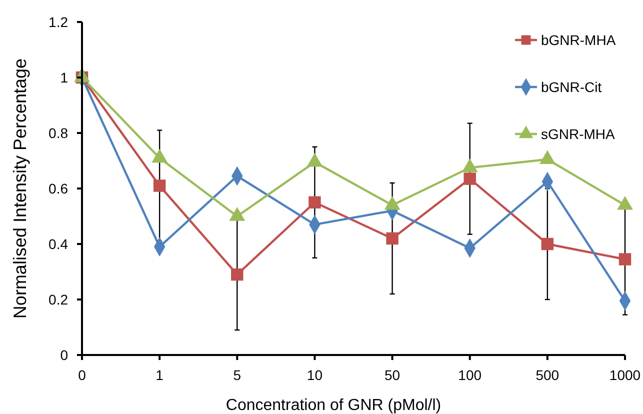  I want to click on legend-label: sGNR-MHA, so click(578, 134).